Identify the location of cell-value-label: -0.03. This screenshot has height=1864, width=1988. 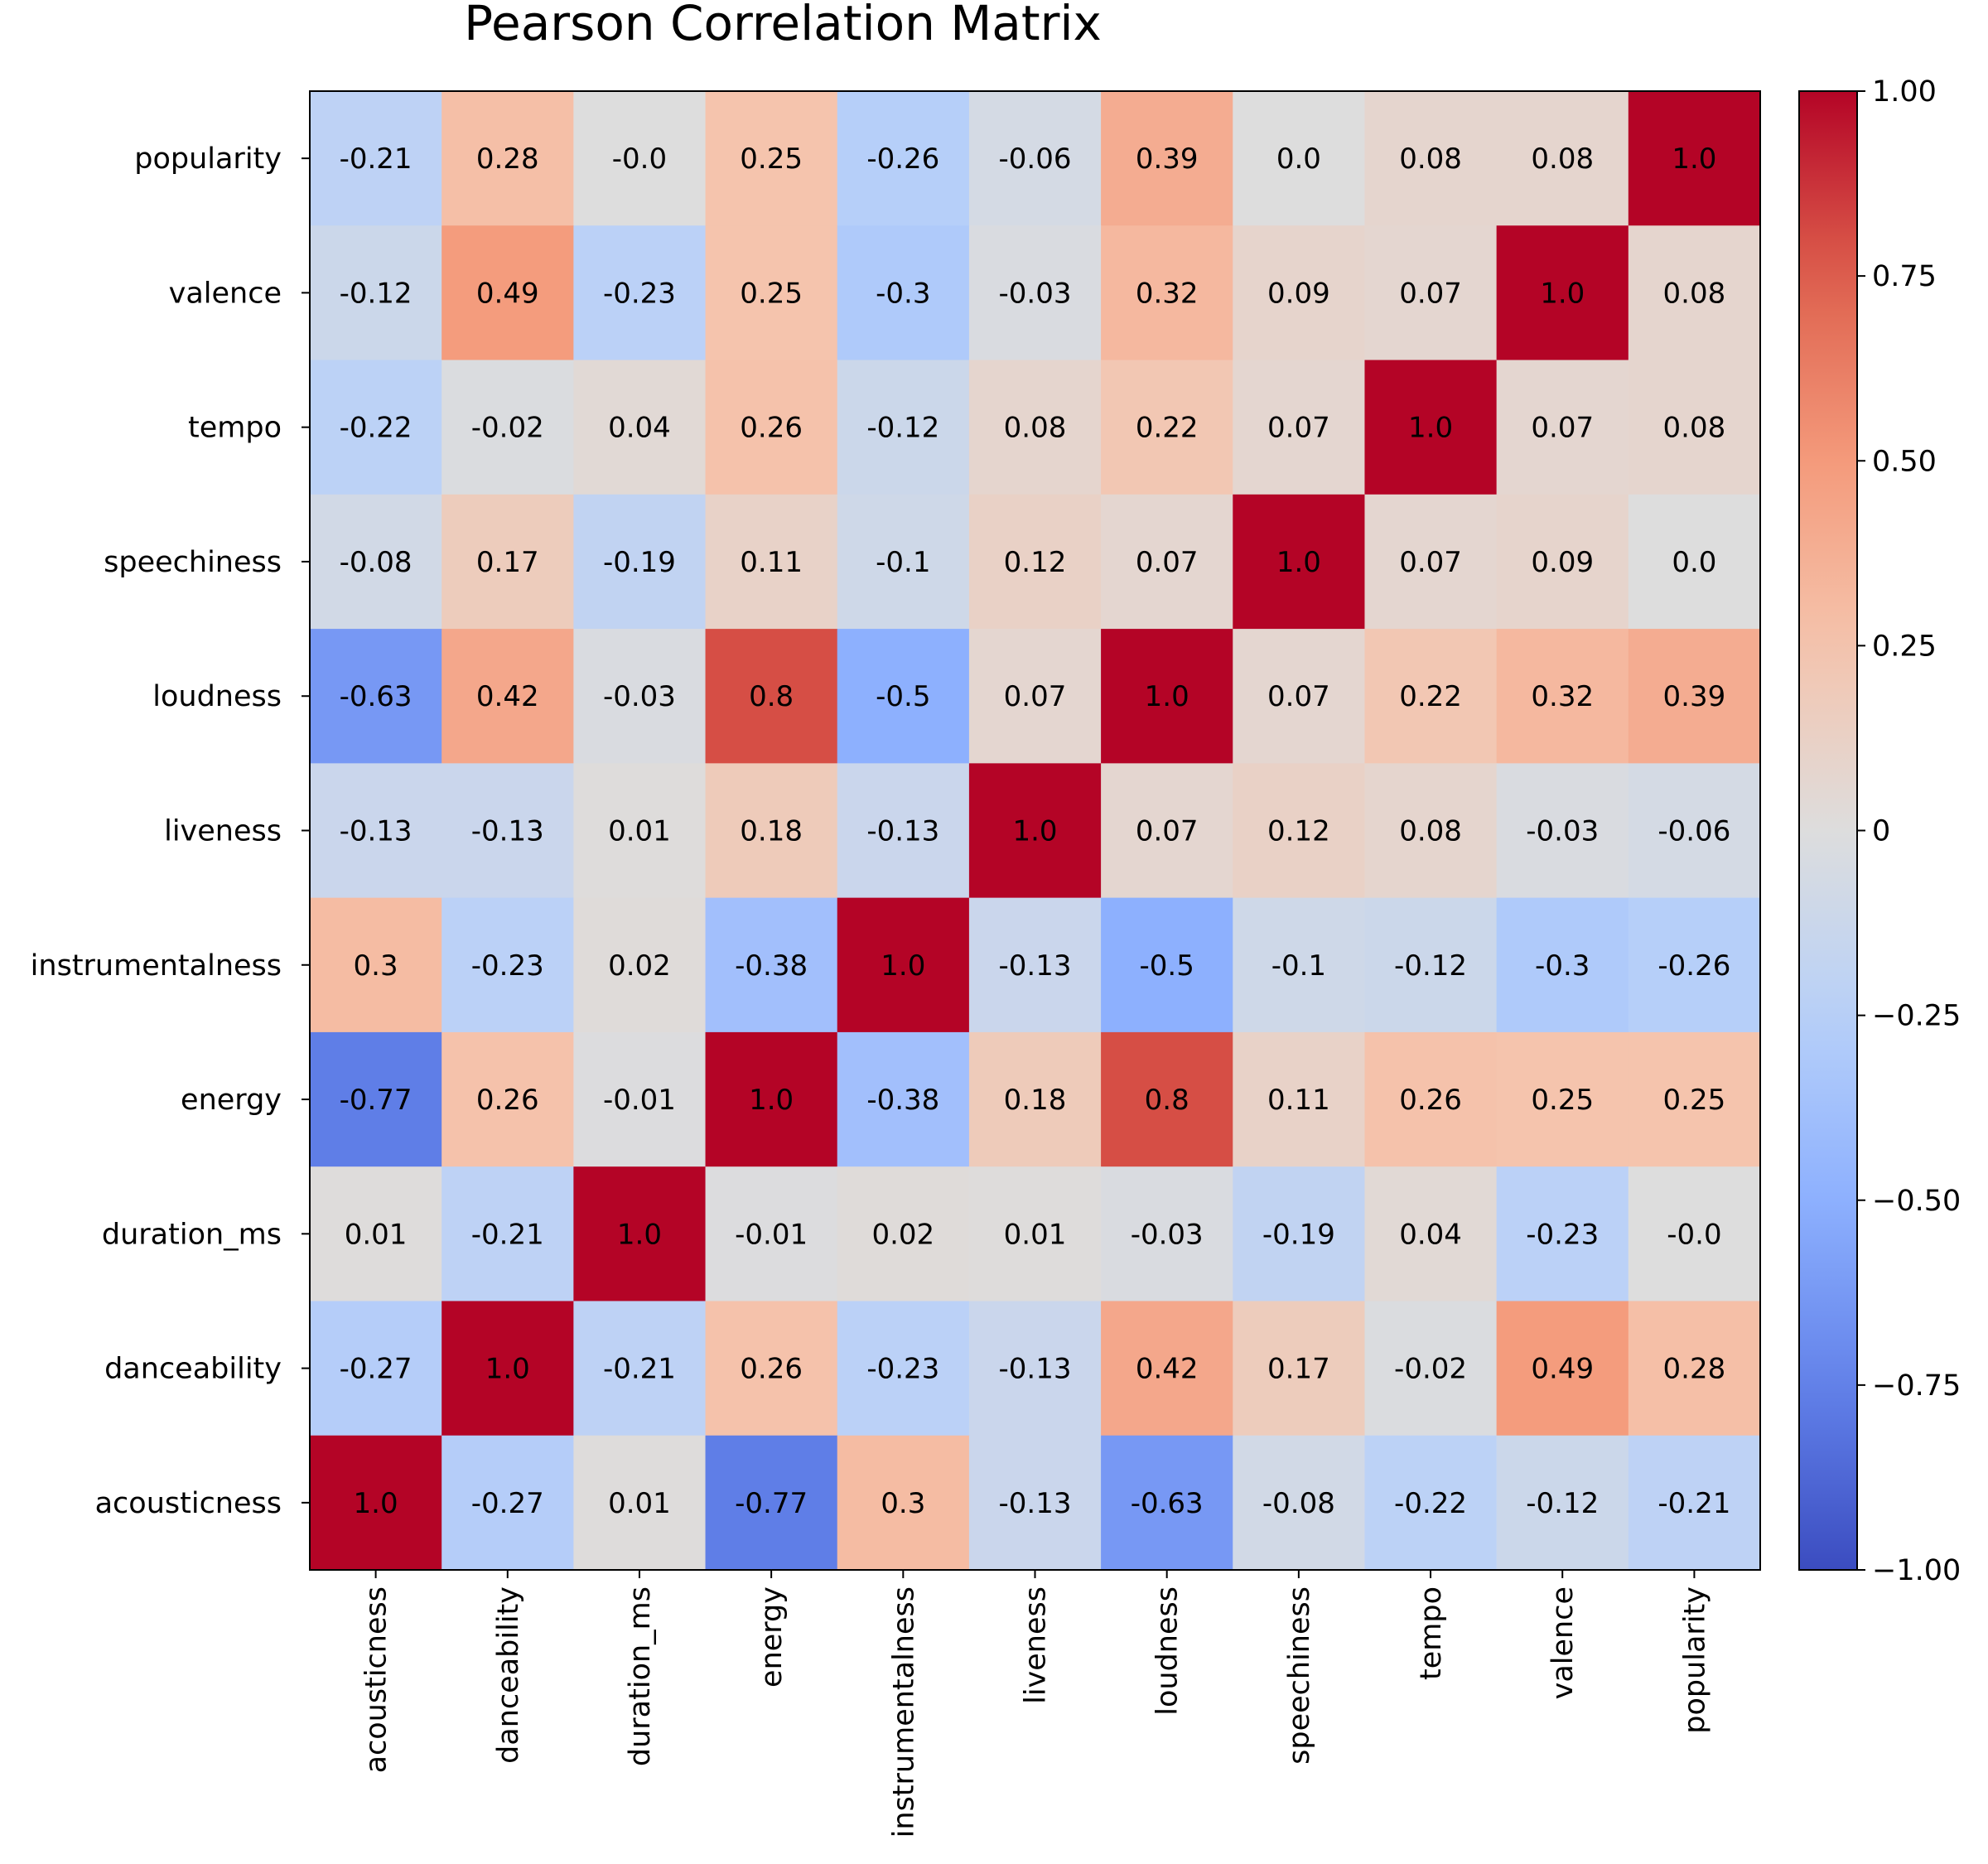
(1167, 1234).